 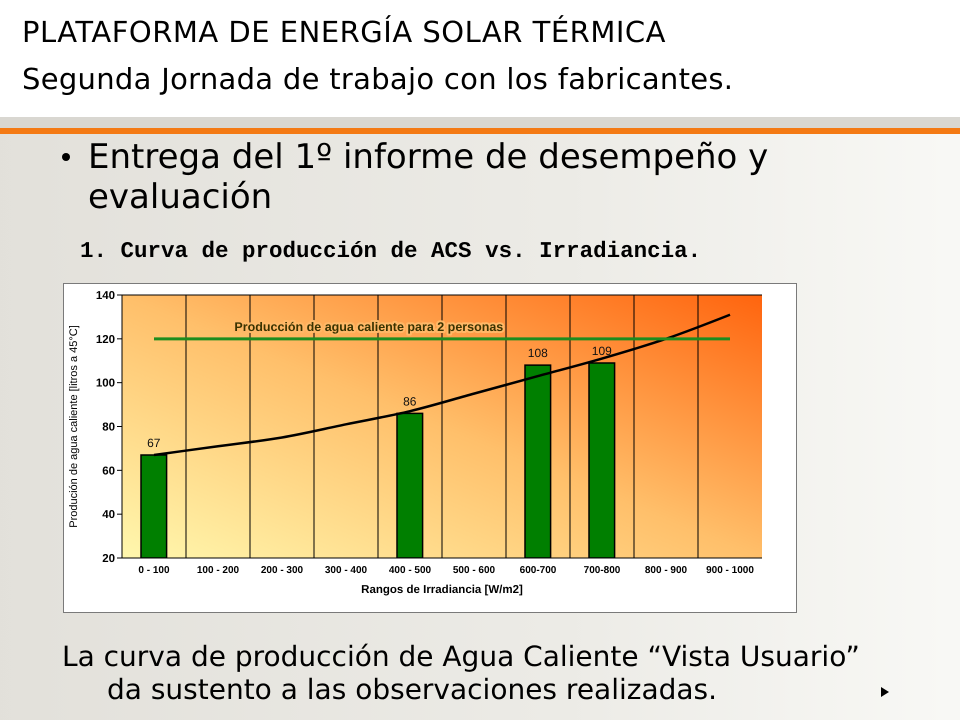 What do you see at coordinates (105, 296) in the screenshot?
I see `y-tick-label: 140` at bounding box center [105, 296].